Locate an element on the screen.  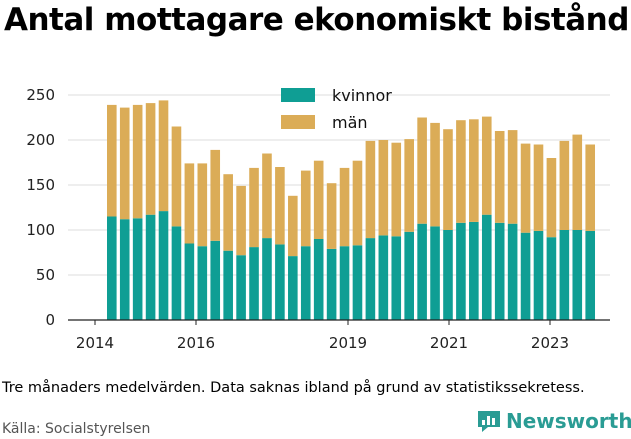
brand-logo: Newsworthy is located at coordinates (553, 421).